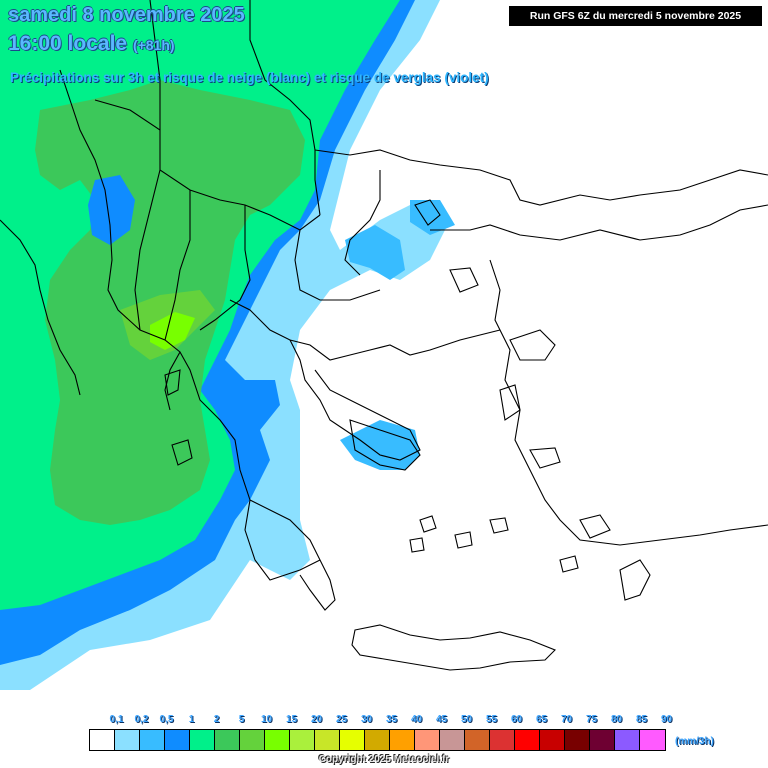 This screenshot has height=768, width=768. Describe the element at coordinates (116, 719) in the screenshot. I see `legend-label-0: 0,1` at that location.